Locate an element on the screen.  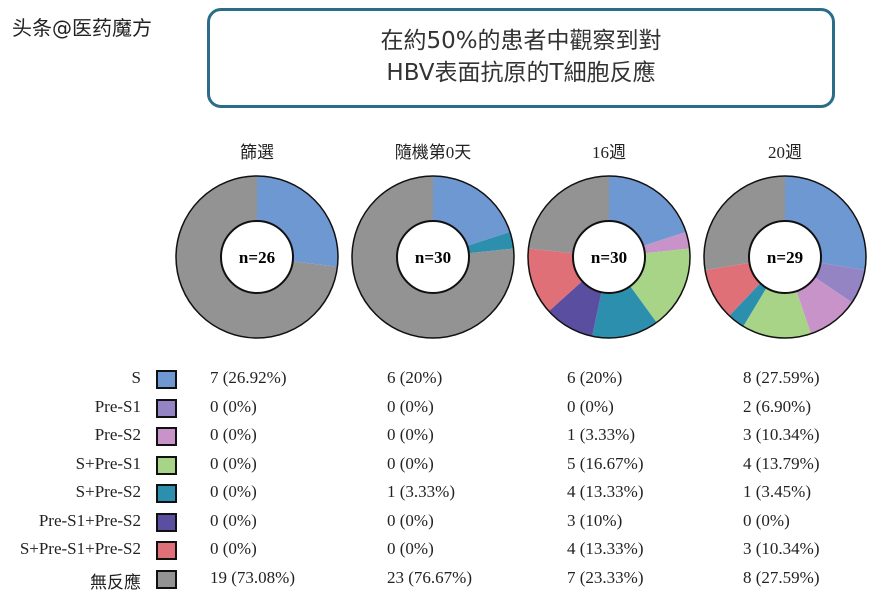
table-cell: 4 (13.79%) is located at coordinates (781, 463).